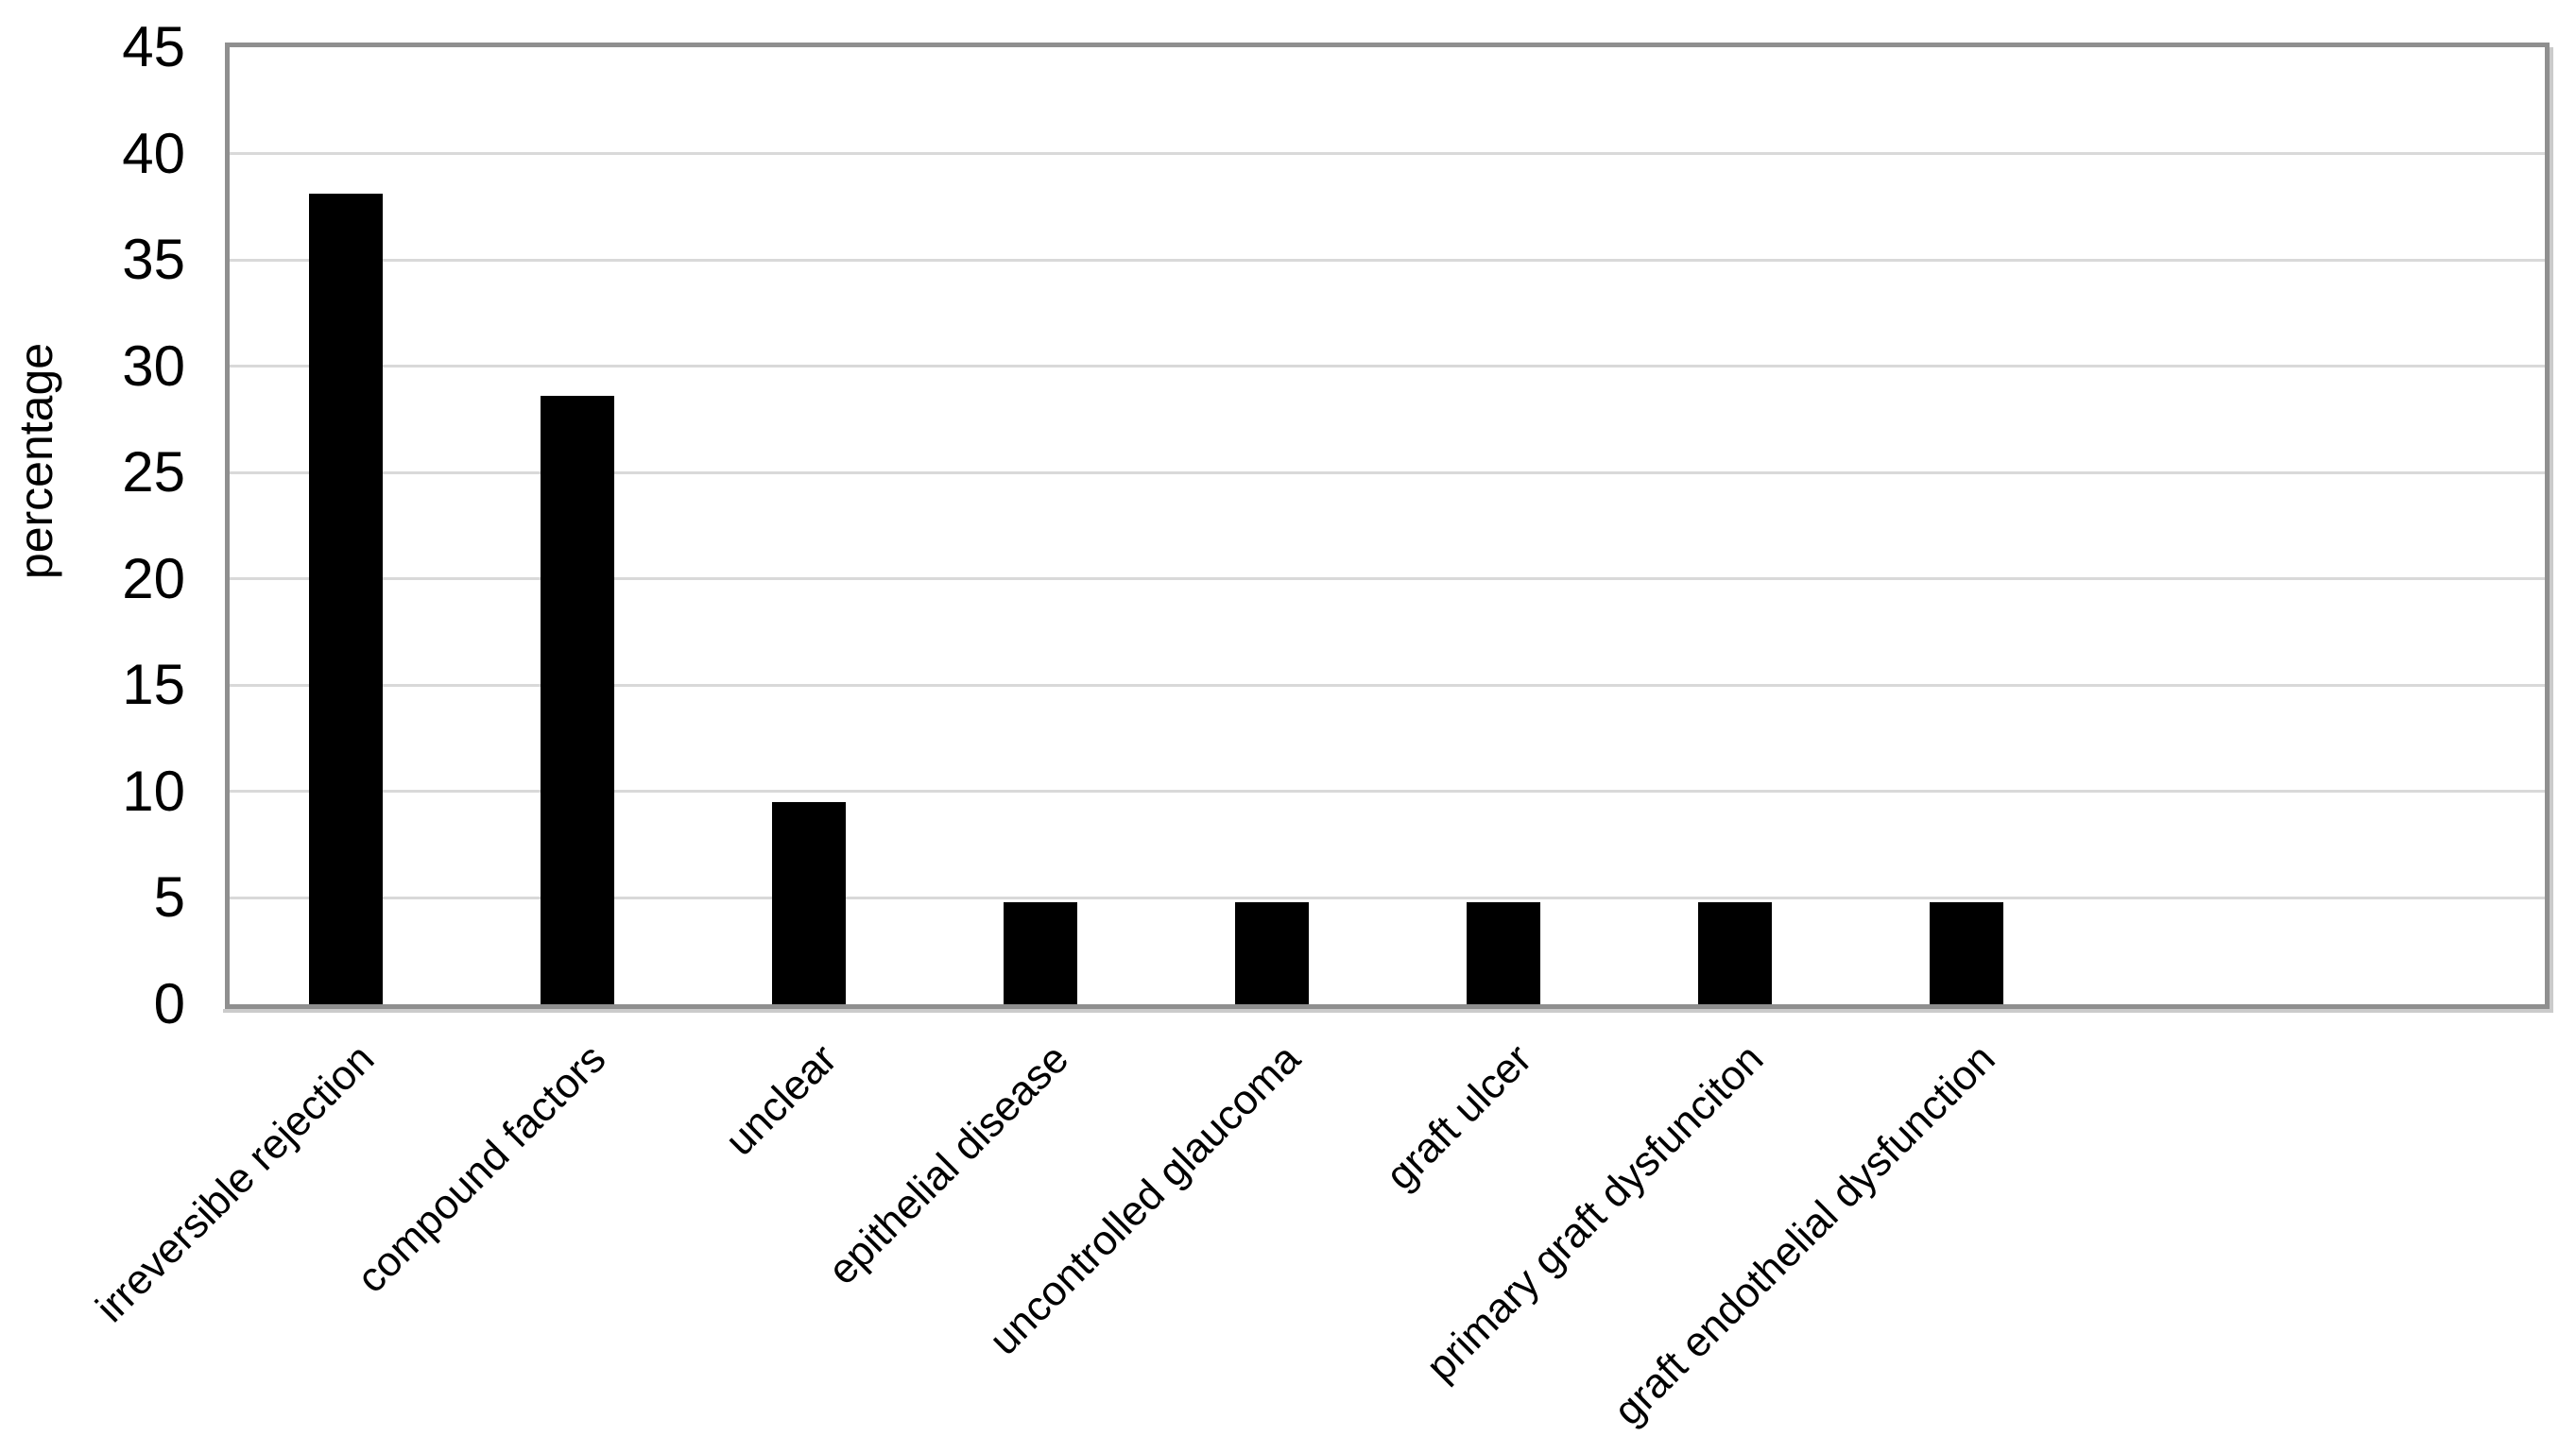 This screenshot has width=2576, height=1436. What do you see at coordinates (1734, 953) in the screenshot?
I see `bar-primary-graft-dysfunciton` at bounding box center [1734, 953].